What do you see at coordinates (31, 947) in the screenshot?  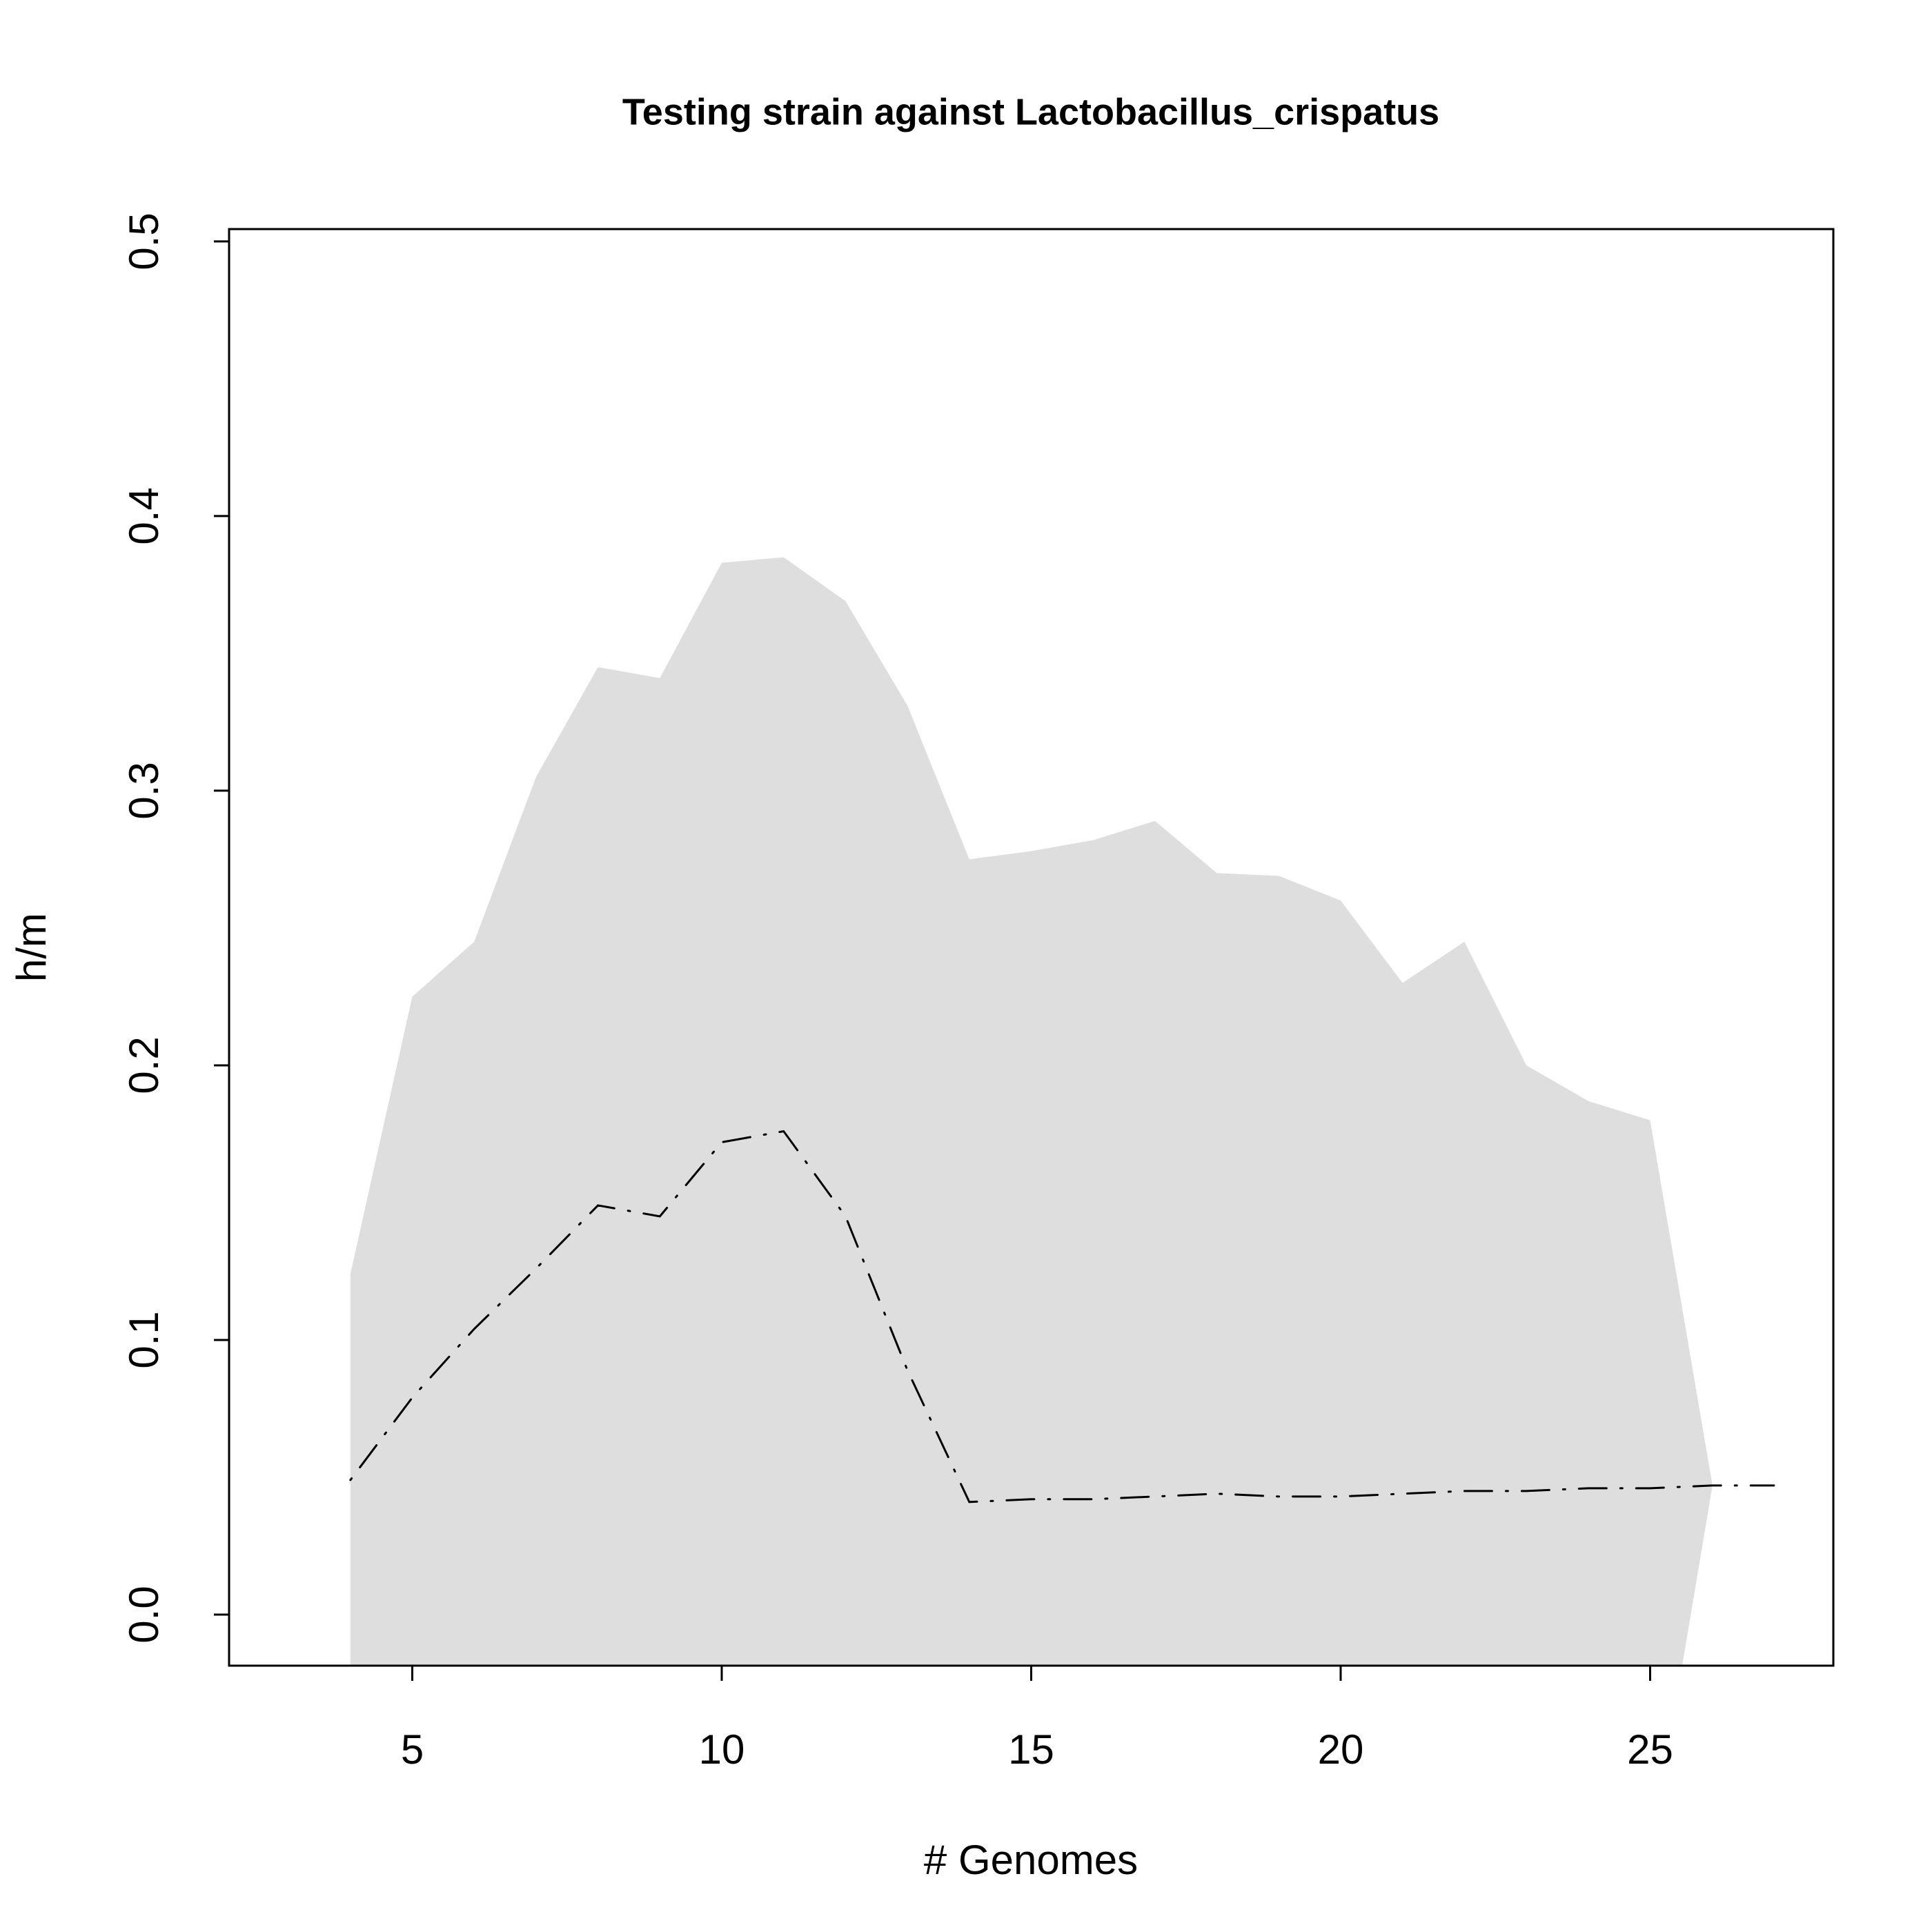 I see `y-axis-label: h/m` at bounding box center [31, 947].